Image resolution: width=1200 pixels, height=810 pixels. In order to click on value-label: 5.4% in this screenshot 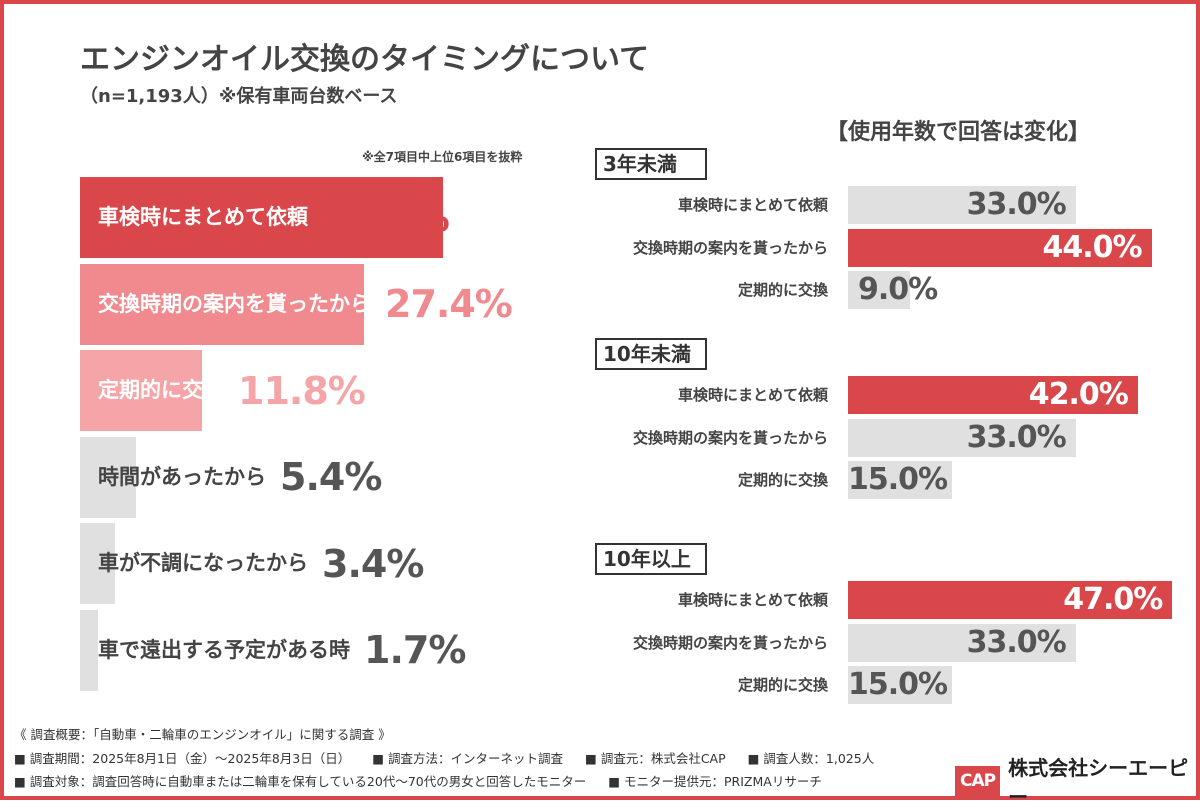, I will do `click(331, 477)`.